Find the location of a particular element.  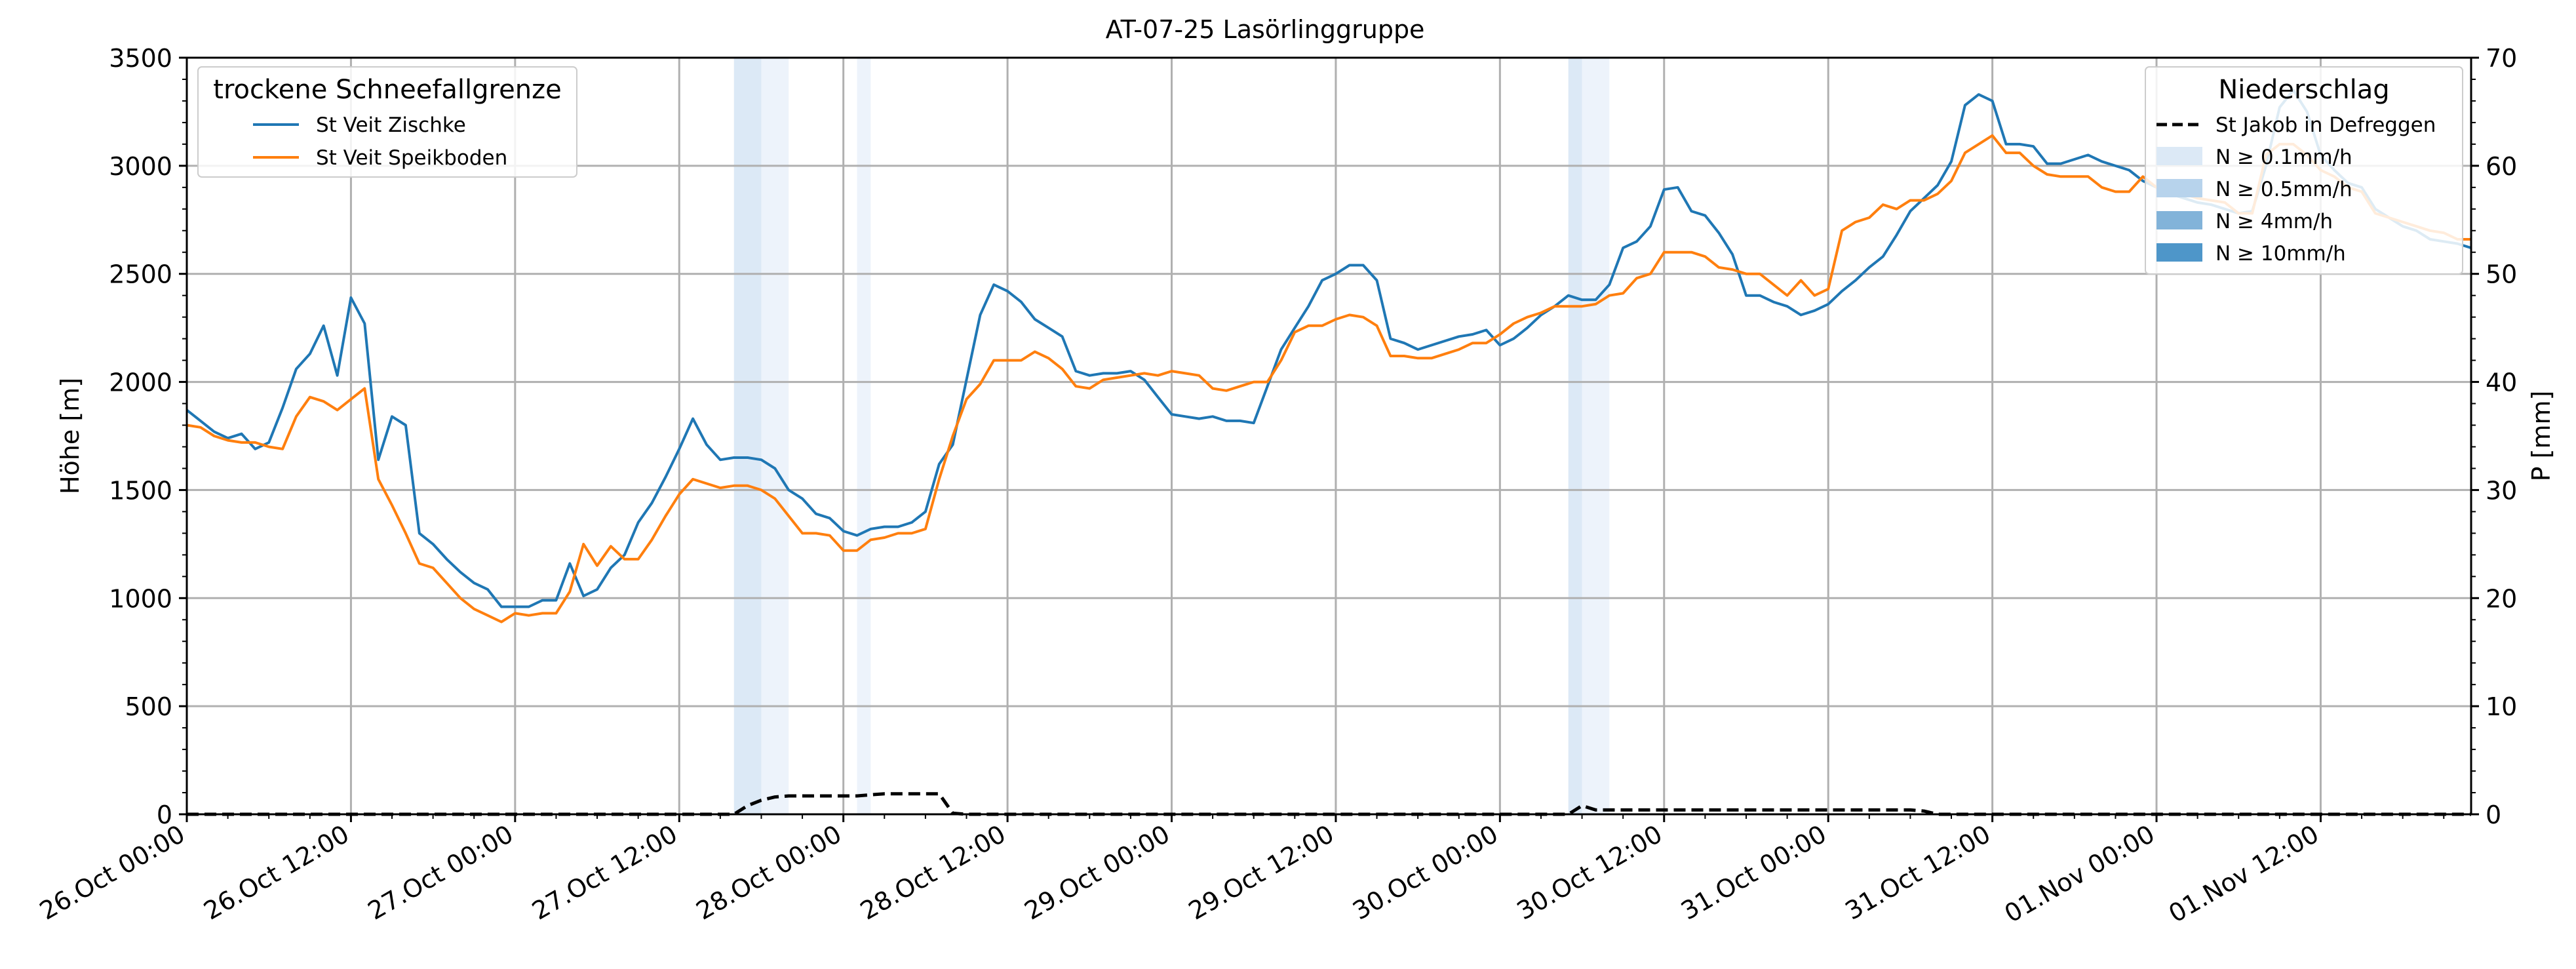

y-tick-label-right-6: 60 is located at coordinates (2501, 166).